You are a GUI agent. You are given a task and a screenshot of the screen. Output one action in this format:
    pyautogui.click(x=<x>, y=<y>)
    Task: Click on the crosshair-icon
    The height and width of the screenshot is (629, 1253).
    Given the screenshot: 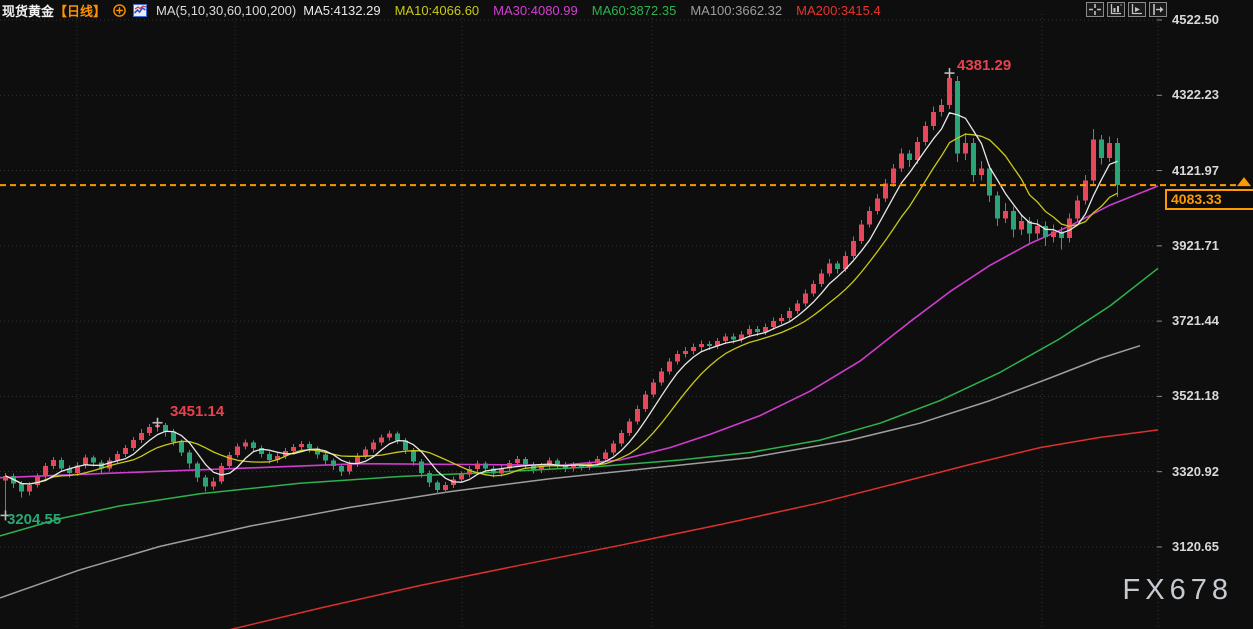 What is the action you would take?
    pyautogui.click(x=1095, y=9)
    